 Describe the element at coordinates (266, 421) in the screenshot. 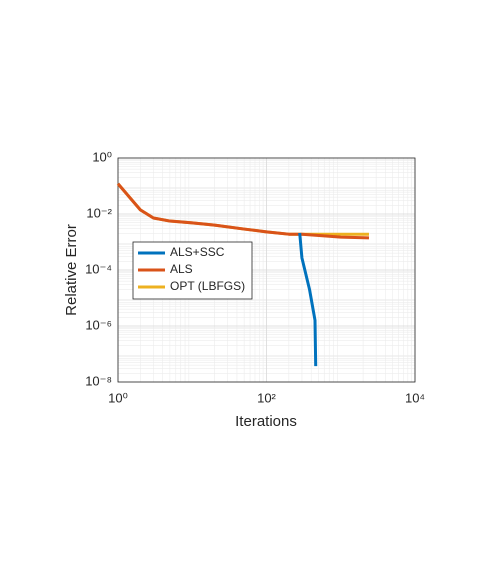

I see `x-axis-label: Iterations` at that location.